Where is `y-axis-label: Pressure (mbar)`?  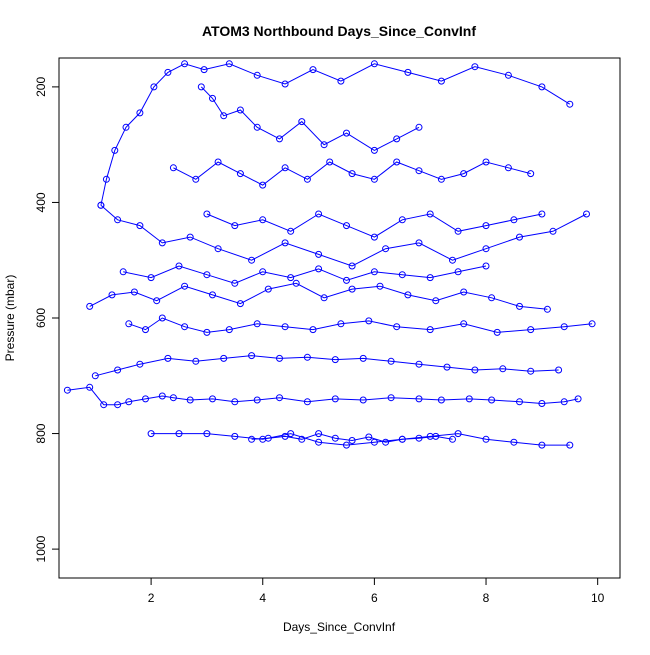
y-axis-label: Pressure (mbar) is located at coordinates (10, 318).